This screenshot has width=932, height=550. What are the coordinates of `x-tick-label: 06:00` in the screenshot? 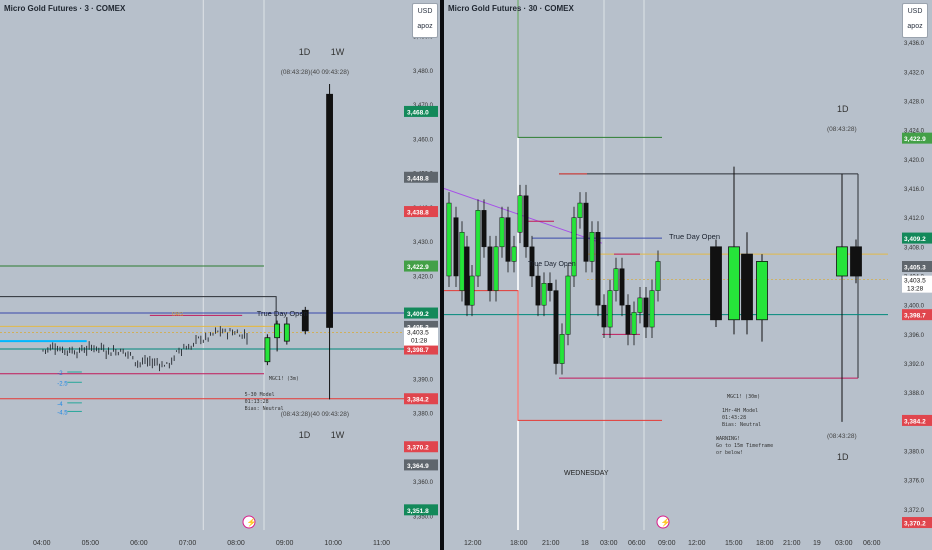 It's located at (637, 543).